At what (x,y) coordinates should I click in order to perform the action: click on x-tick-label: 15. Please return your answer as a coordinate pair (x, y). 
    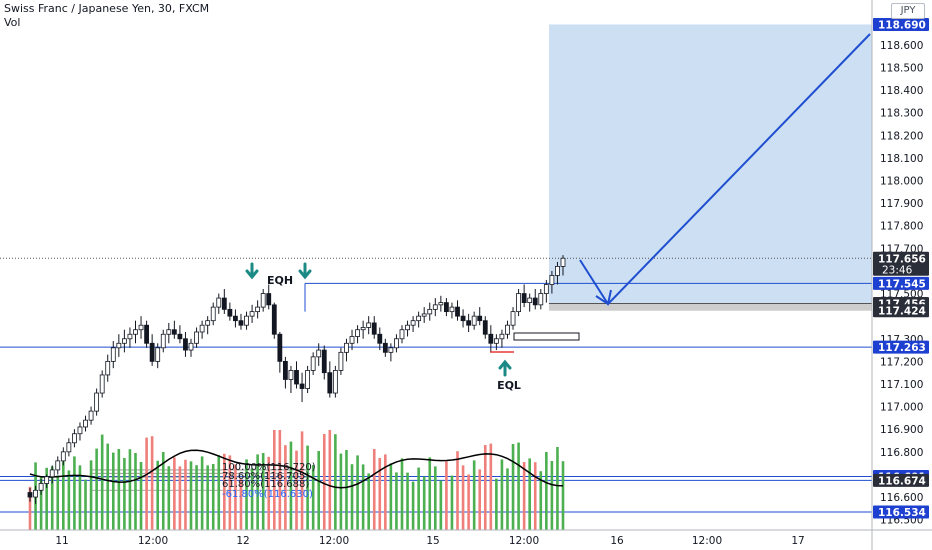
    Looking at the image, I should click on (432, 541).